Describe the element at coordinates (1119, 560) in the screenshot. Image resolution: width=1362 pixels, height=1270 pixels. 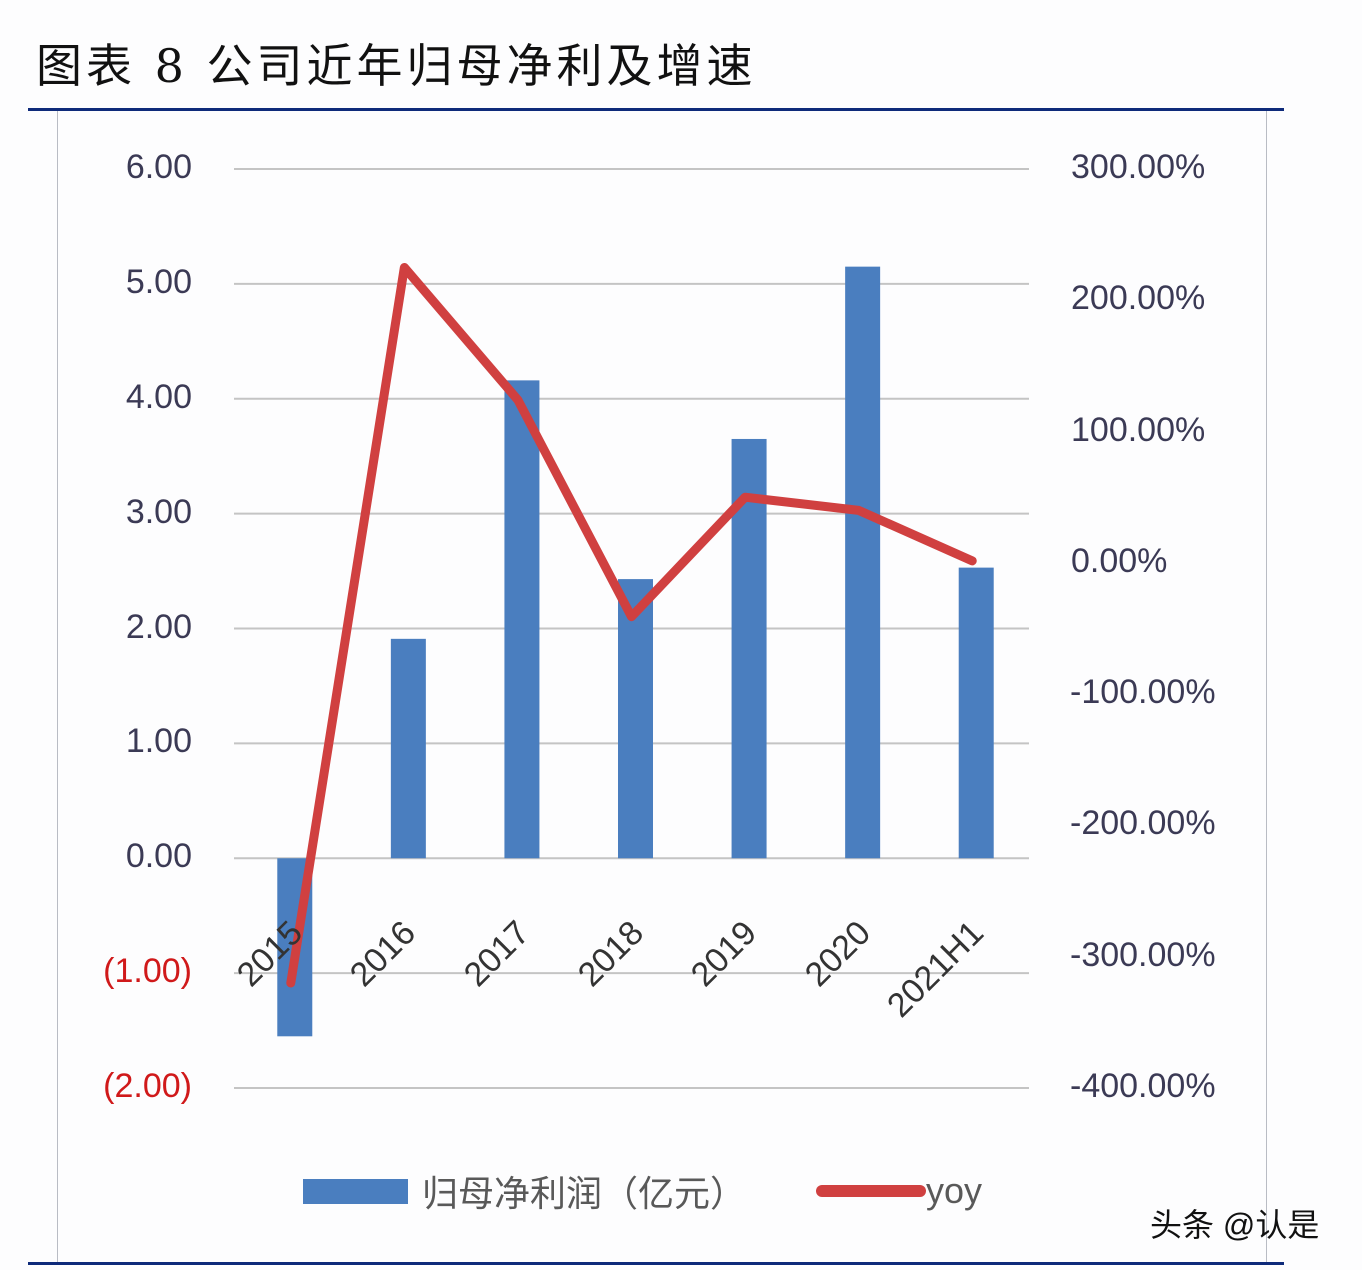
I see `right-axis-tick: 0.00%` at that location.